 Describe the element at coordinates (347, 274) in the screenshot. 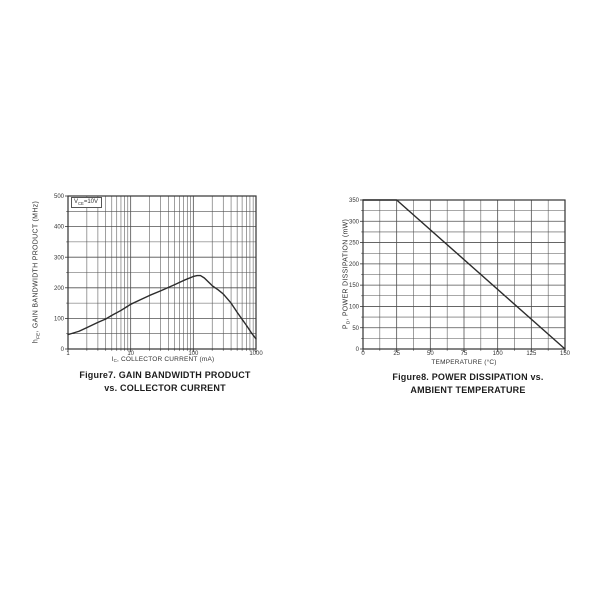

I see `fig8-y-axis-title: PD, POWER DISSIPATION (mW)` at that location.